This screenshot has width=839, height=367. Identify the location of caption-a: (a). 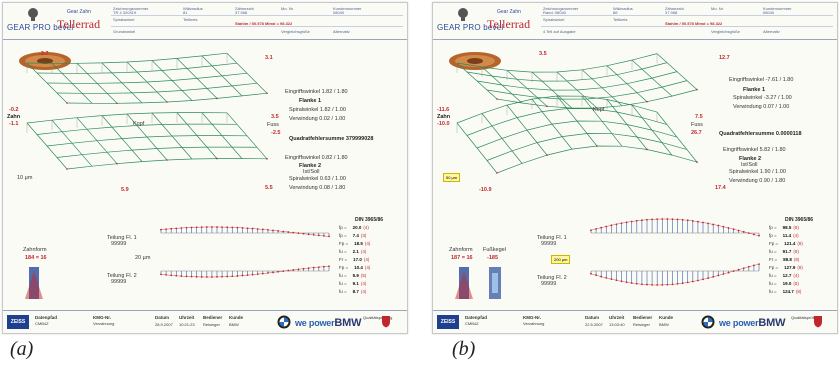
(22, 349).